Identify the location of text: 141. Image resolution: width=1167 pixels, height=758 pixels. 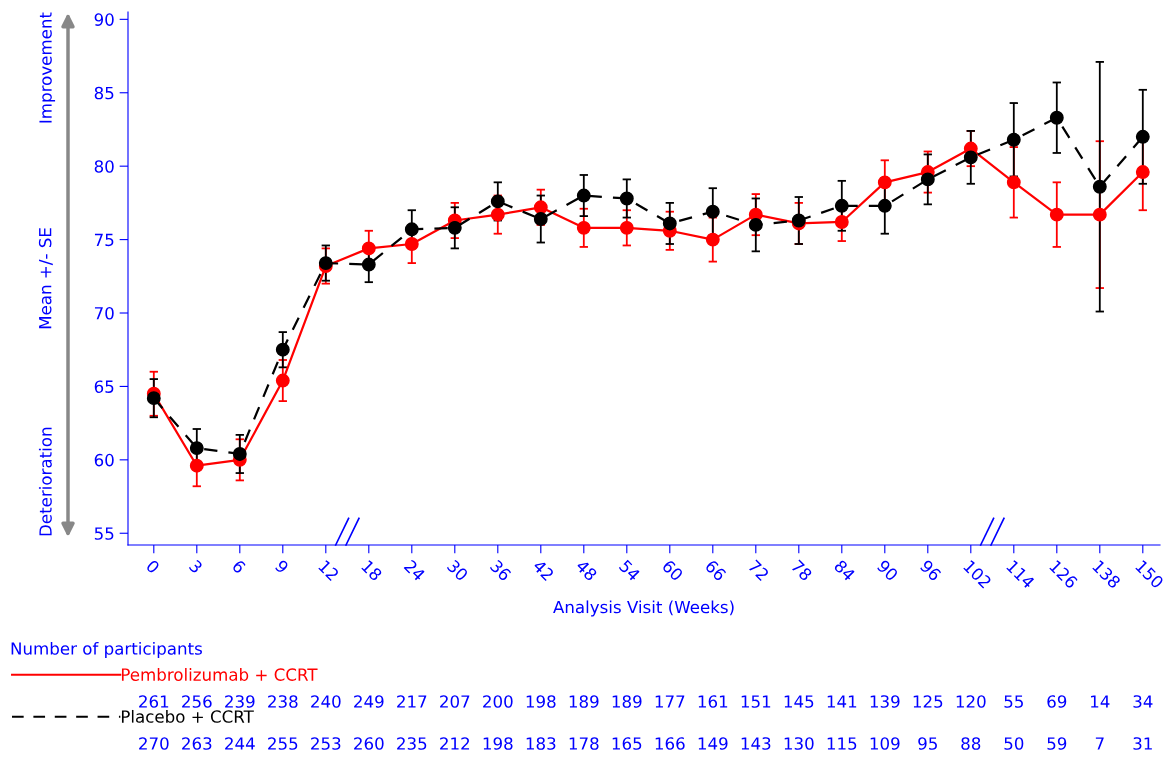
(842, 701).